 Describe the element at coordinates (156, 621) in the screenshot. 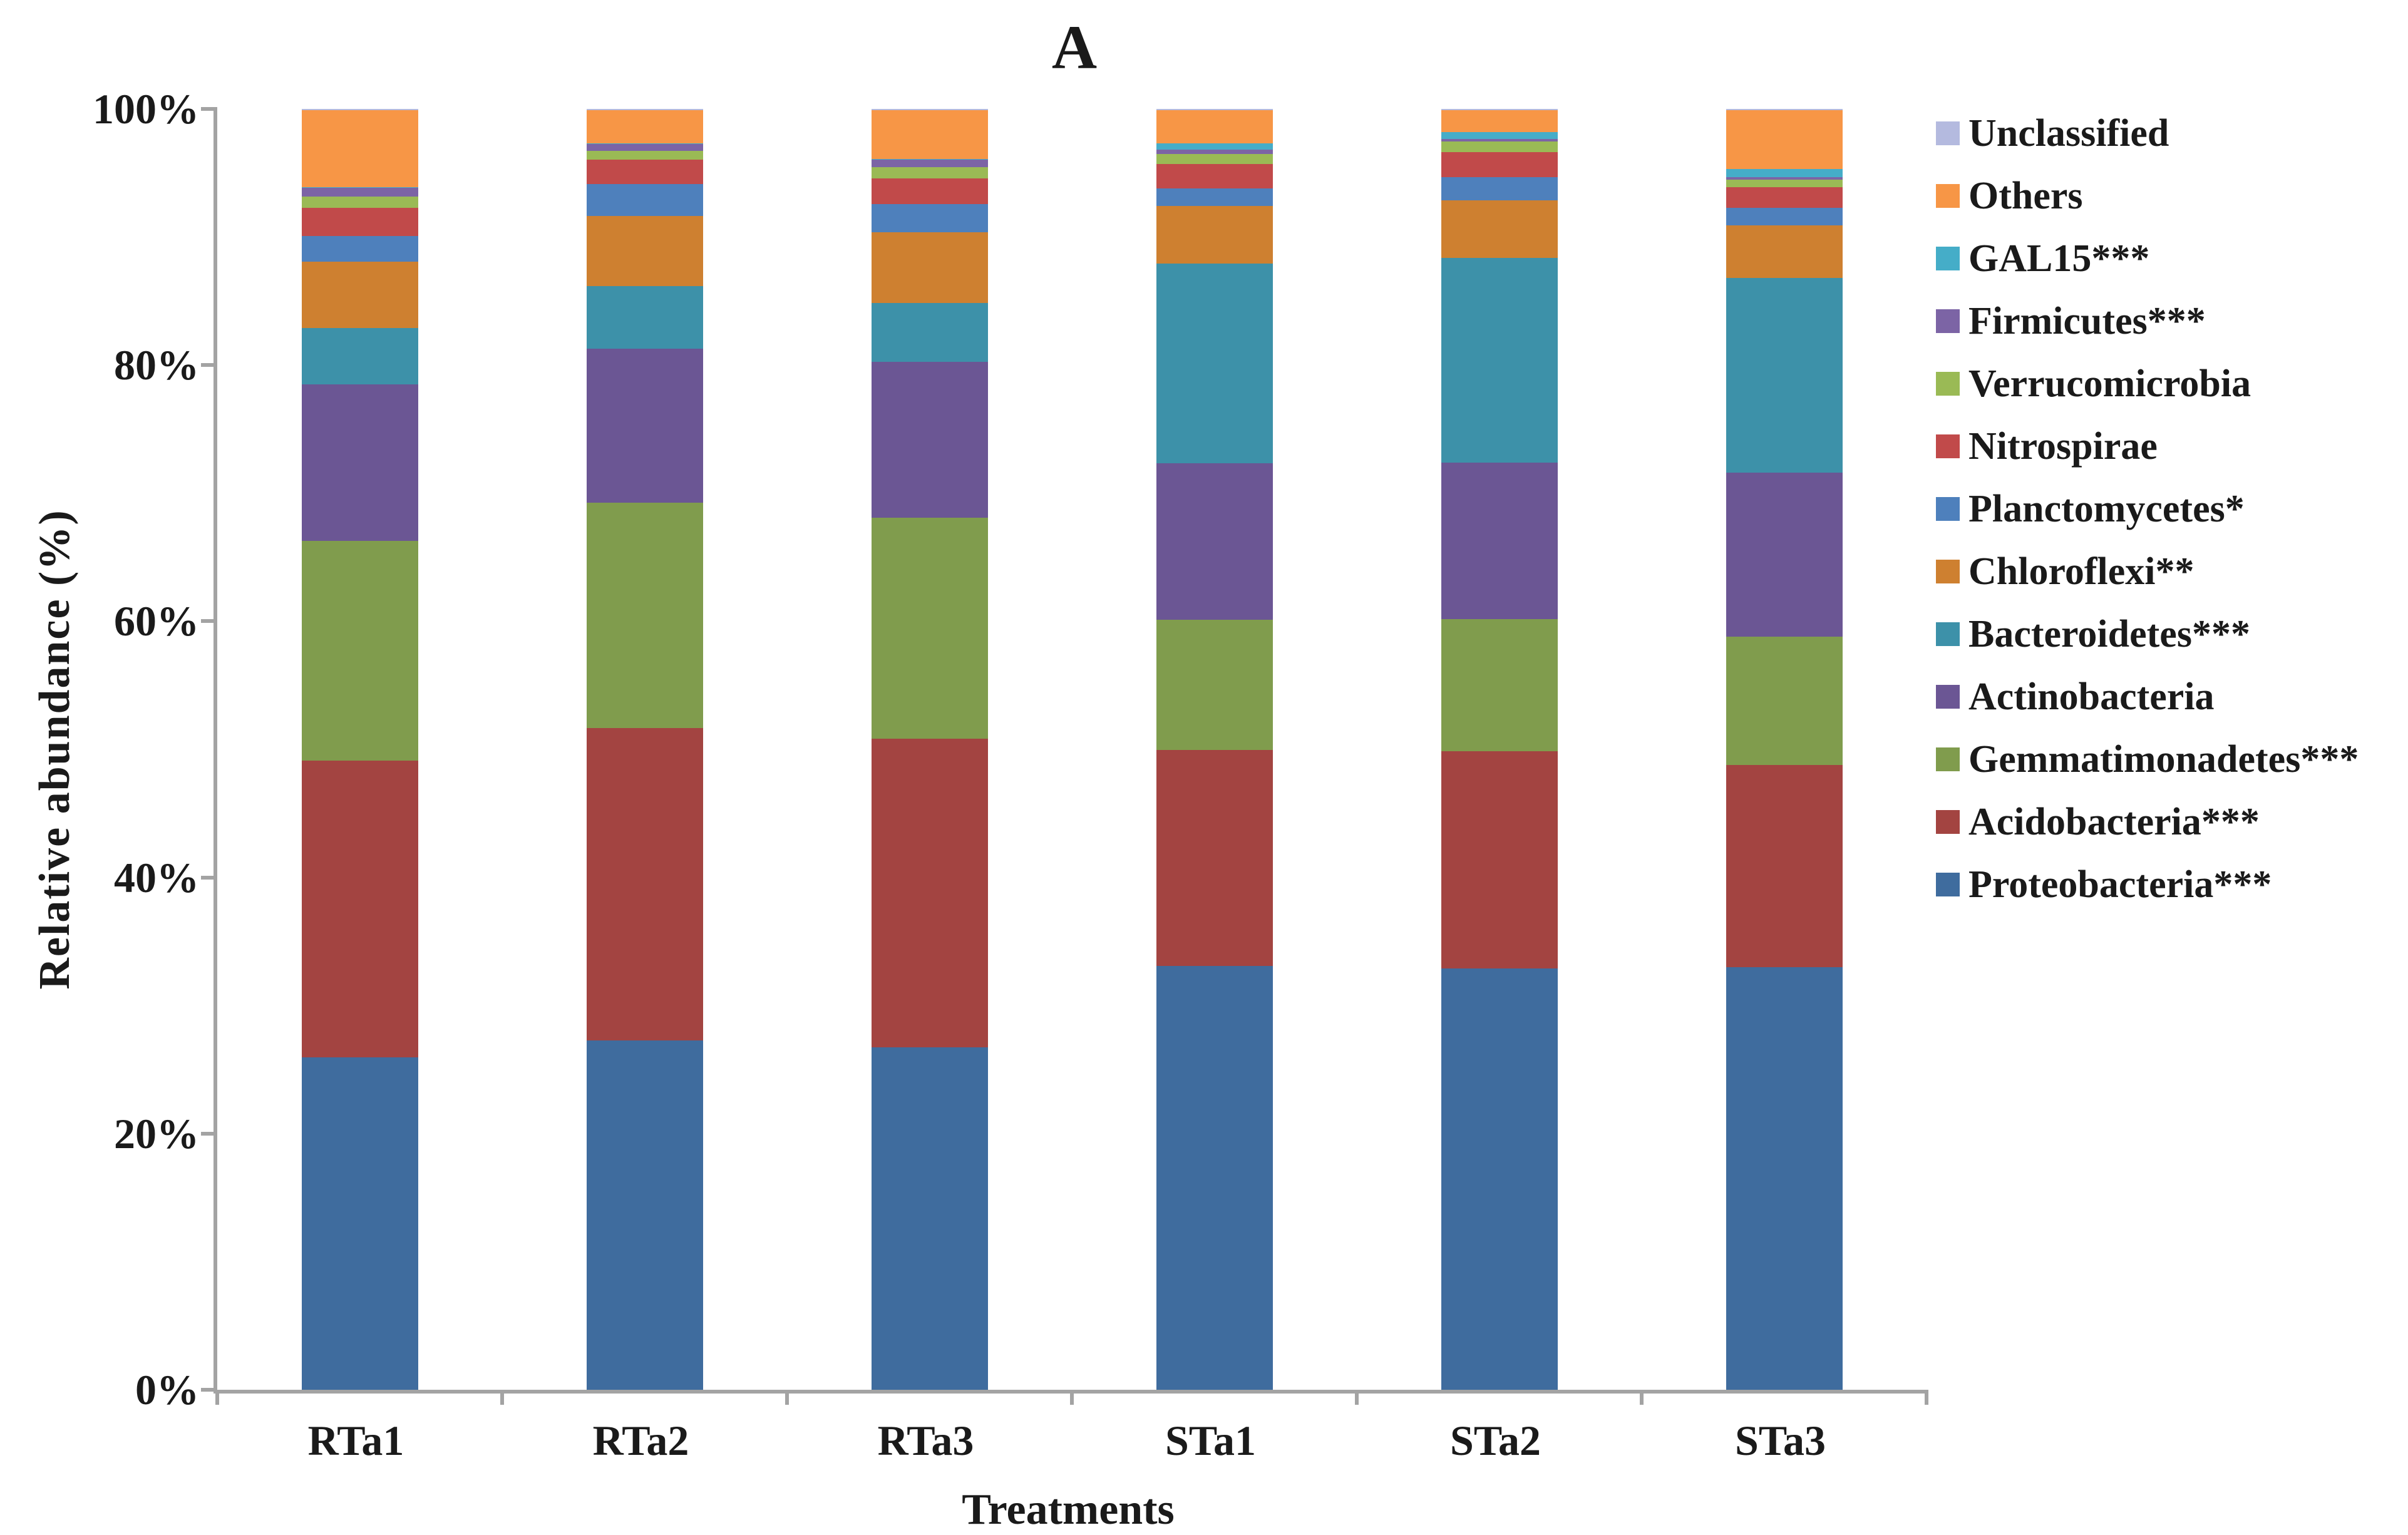

I see `y-tick-label: 60%` at that location.